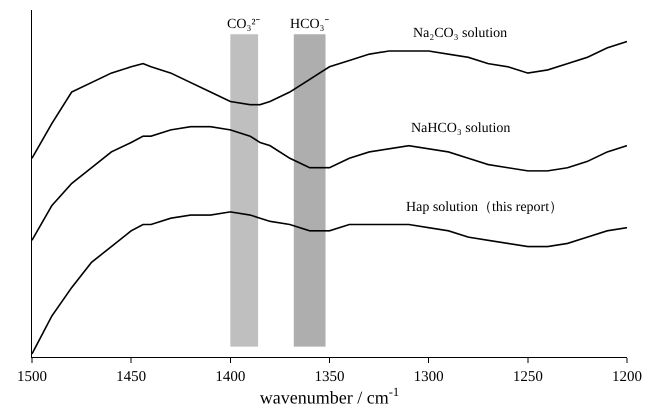 The height and width of the screenshot is (412, 652). What do you see at coordinates (460, 33) in the screenshot?
I see `series-label: Na₂CO₃ solution` at bounding box center [460, 33].